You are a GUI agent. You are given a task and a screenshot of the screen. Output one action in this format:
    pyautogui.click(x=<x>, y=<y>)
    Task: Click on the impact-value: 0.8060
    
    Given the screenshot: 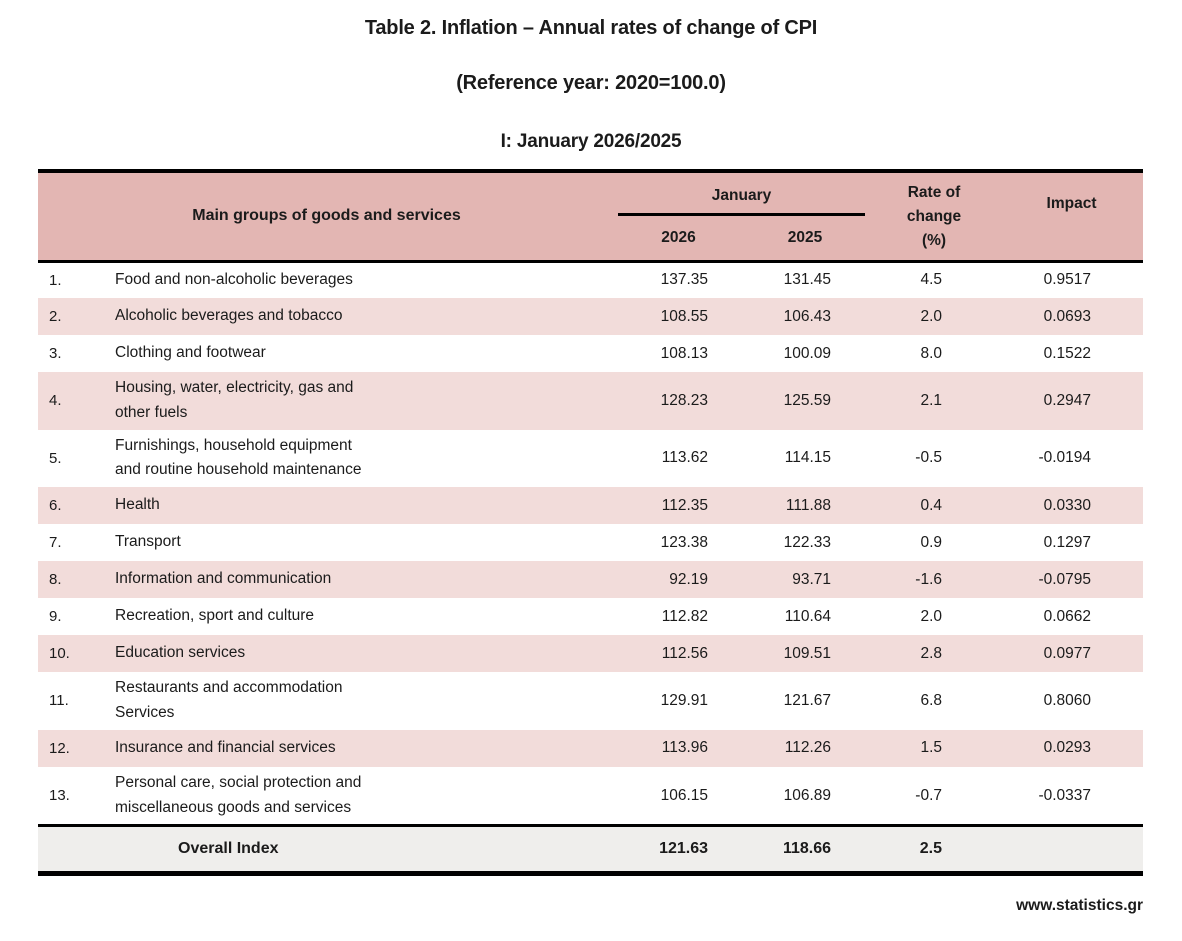 What is the action you would take?
    pyautogui.click(x=1072, y=701)
    